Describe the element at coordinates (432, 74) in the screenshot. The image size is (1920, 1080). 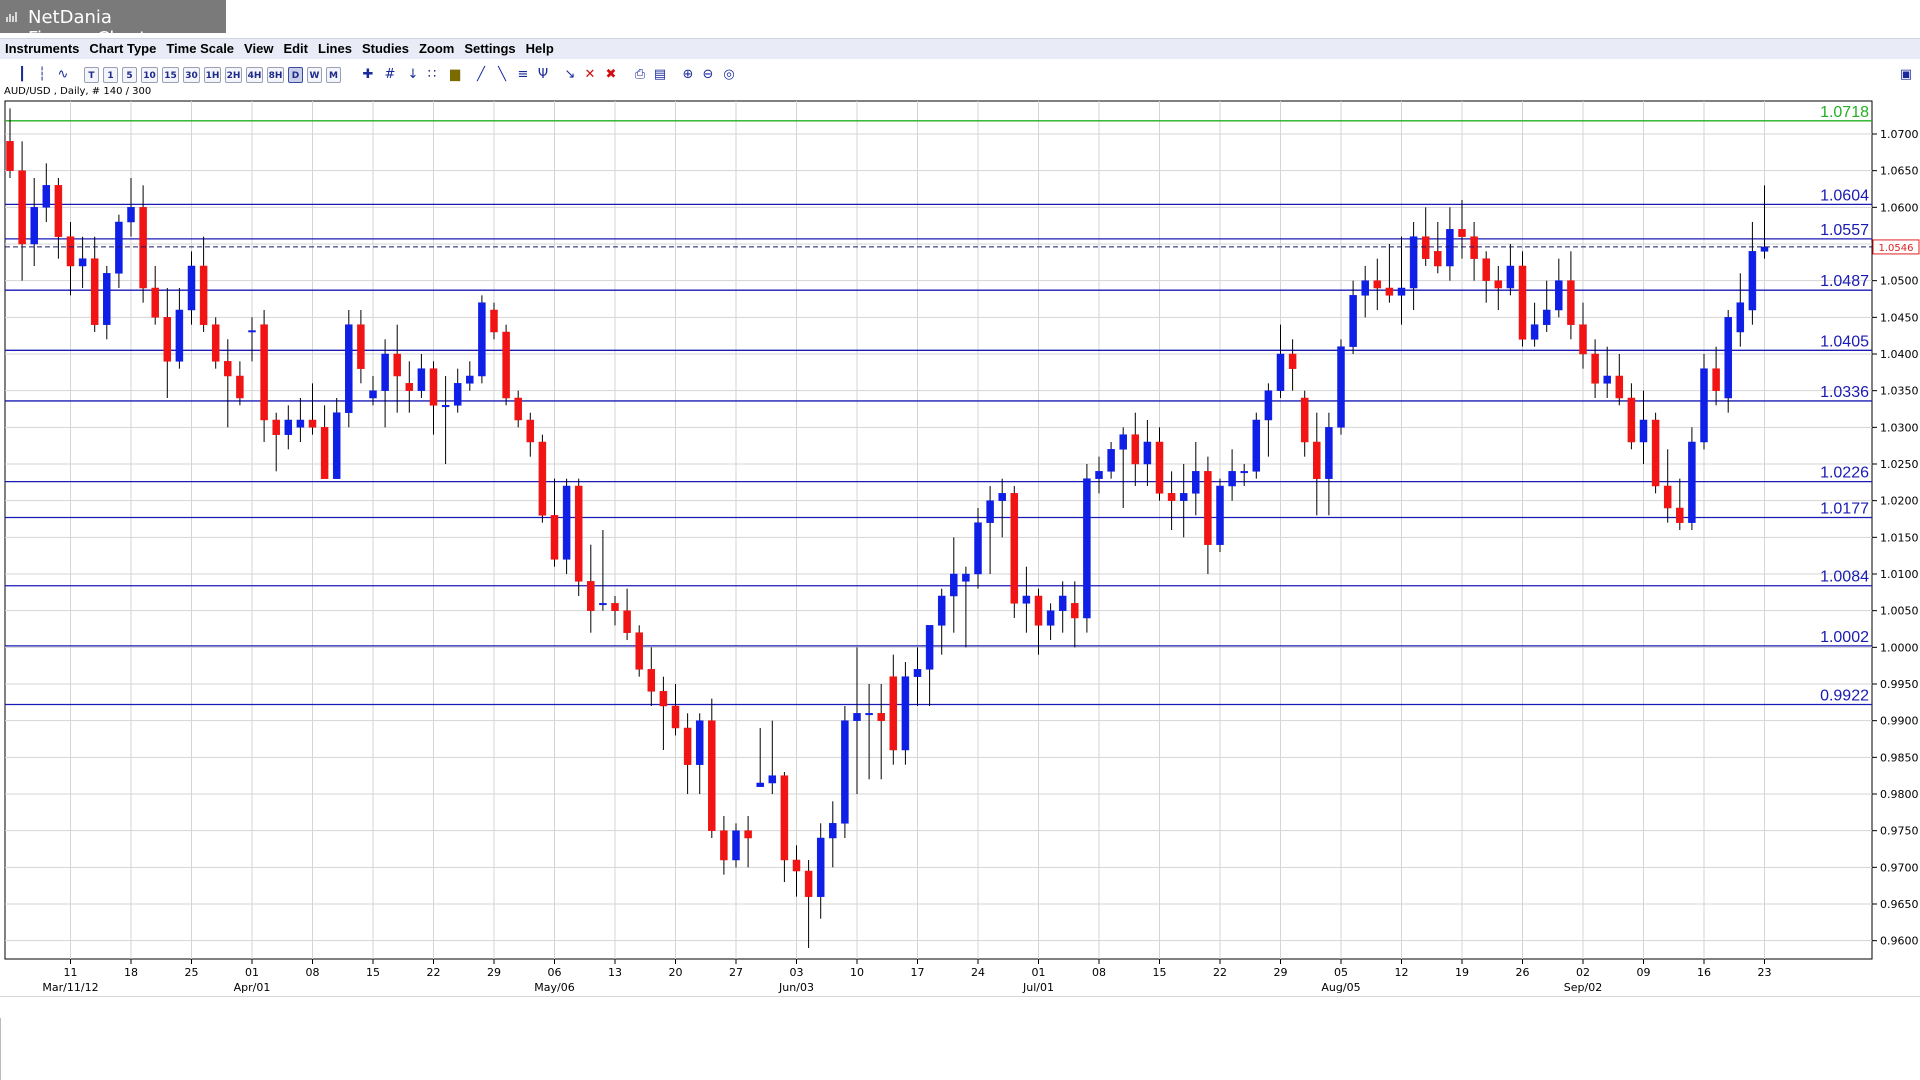
I see `dots-icon: ∷` at that location.